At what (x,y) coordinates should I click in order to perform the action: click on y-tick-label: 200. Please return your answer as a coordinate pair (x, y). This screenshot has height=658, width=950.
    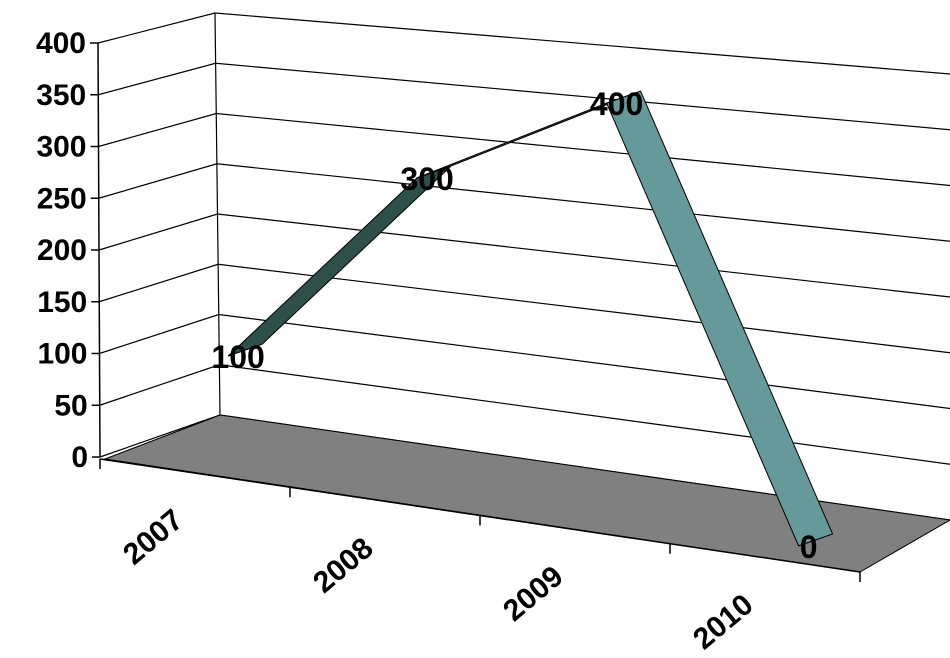
    Looking at the image, I should click on (62, 250).